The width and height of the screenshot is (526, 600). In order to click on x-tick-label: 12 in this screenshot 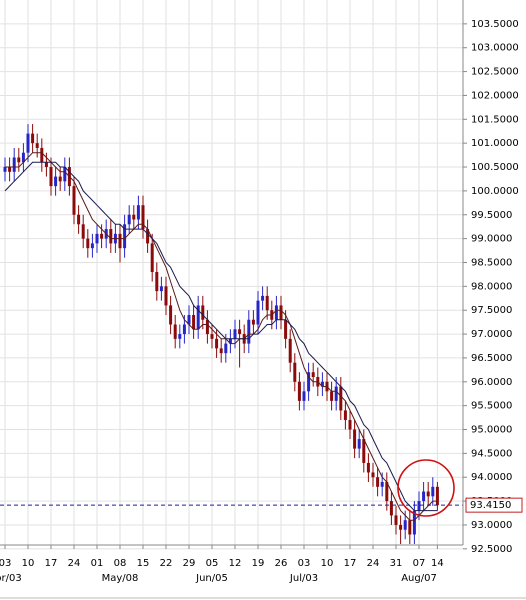, I will do `click(235, 563)`.